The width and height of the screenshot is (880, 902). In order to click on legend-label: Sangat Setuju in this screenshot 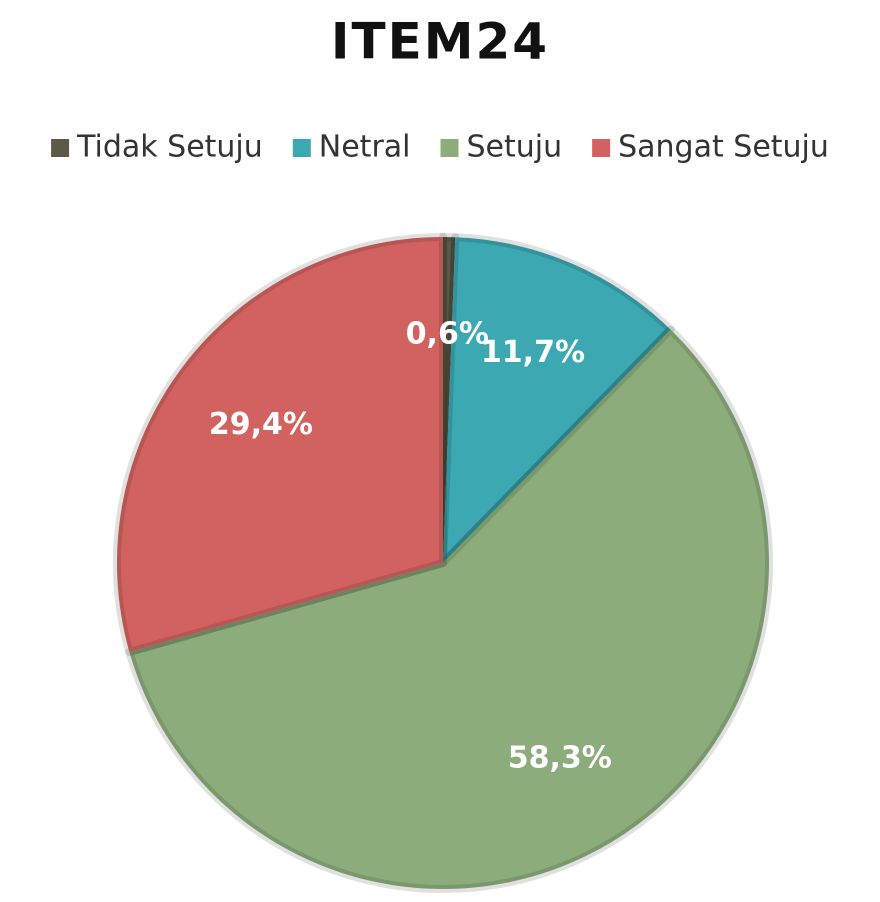, I will do `click(723, 147)`.